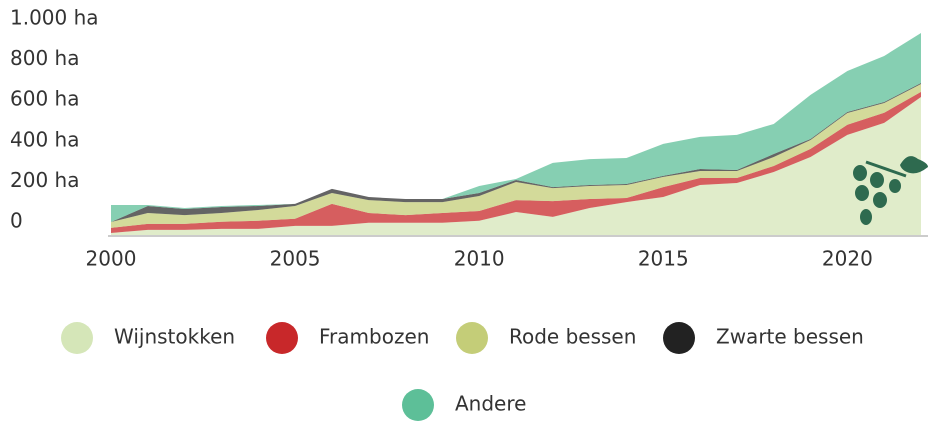  What do you see at coordinates (111, 259) in the screenshot?
I see `x-tick-label: 2000` at bounding box center [111, 259].